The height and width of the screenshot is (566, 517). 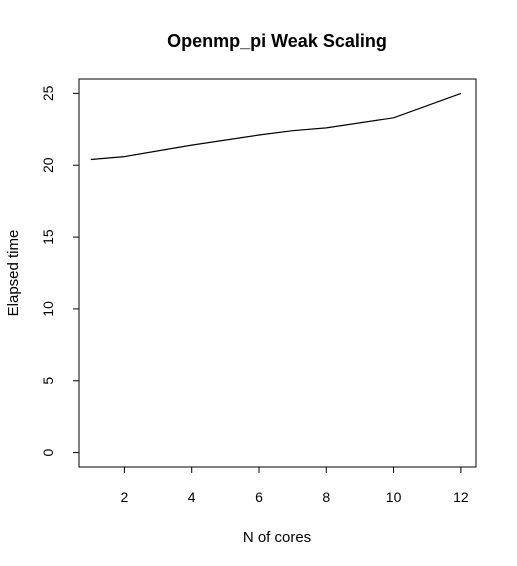 What do you see at coordinates (192, 497) in the screenshot?
I see `x-tick-label: 4` at bounding box center [192, 497].